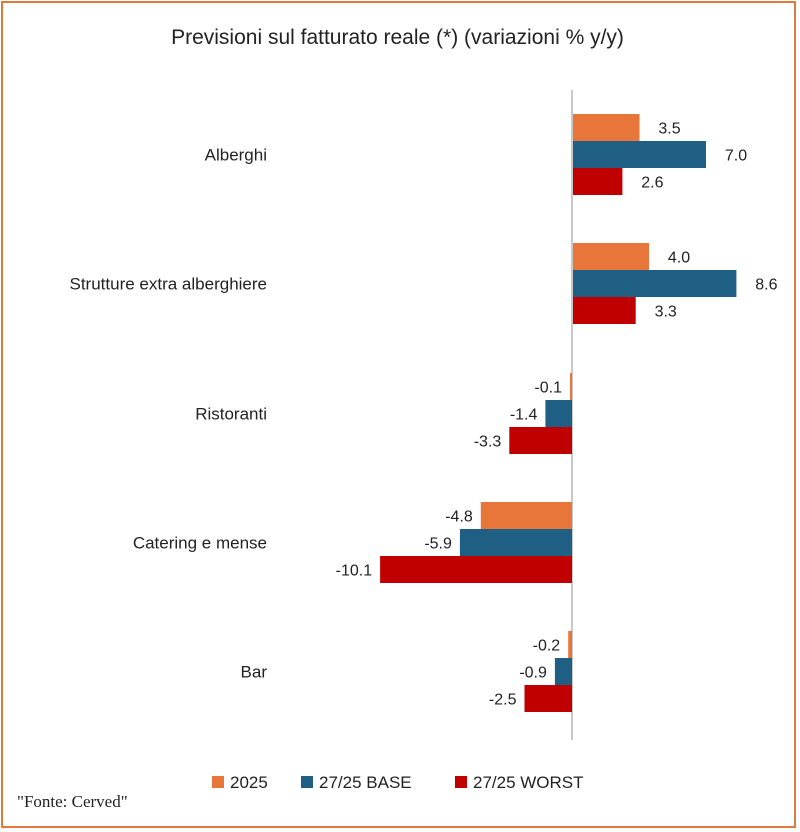 This screenshot has width=800, height=832. Describe the element at coordinates (606, 127) in the screenshot. I see `bar-alberghi-2025` at that location.